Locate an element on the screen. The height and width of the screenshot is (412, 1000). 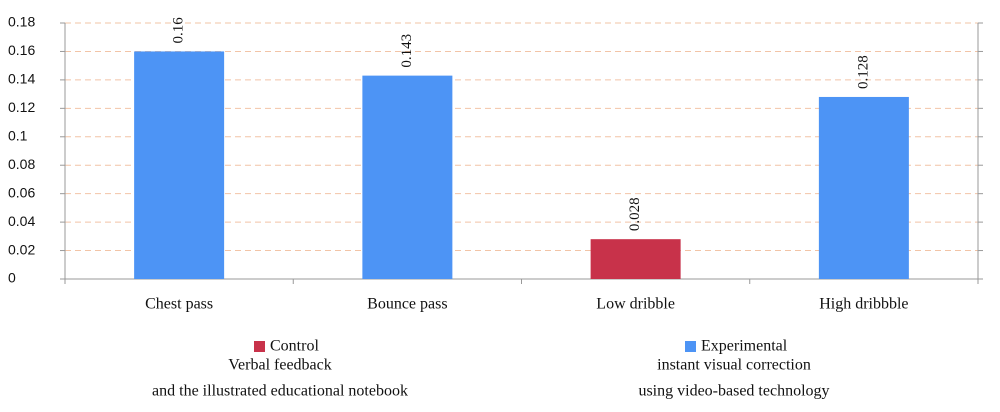
x-tick-label: Chest pass is located at coordinates (179, 304).